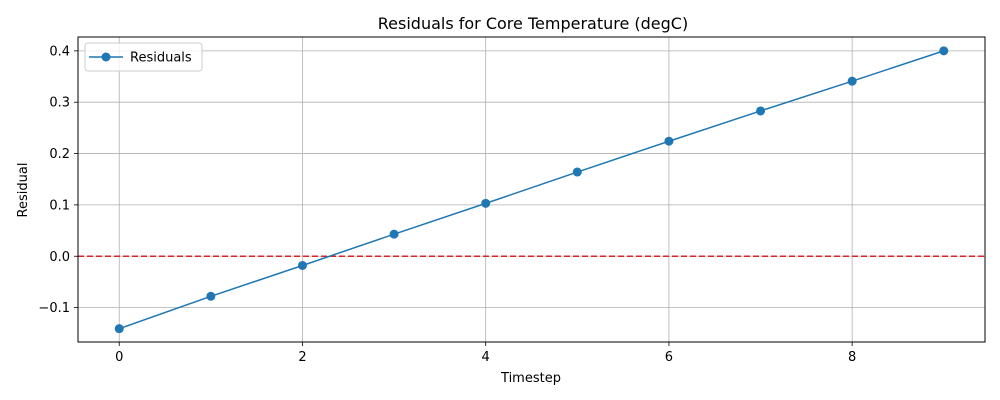  What do you see at coordinates (852, 357) in the screenshot?
I see `x-tick-label: 8` at bounding box center [852, 357].